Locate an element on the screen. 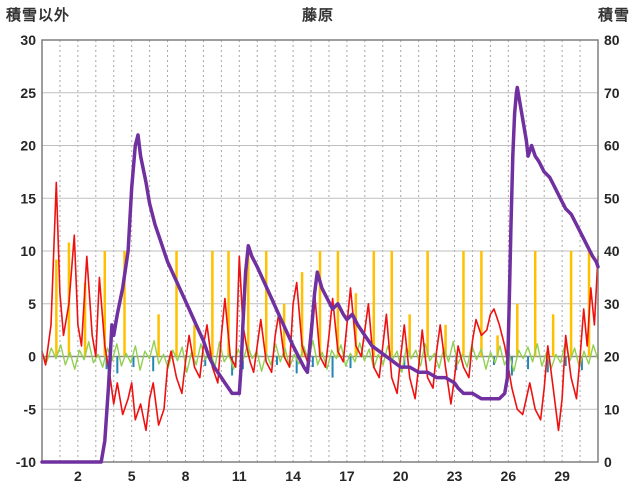  x-tick-label: 2 is located at coordinates (78, 476).